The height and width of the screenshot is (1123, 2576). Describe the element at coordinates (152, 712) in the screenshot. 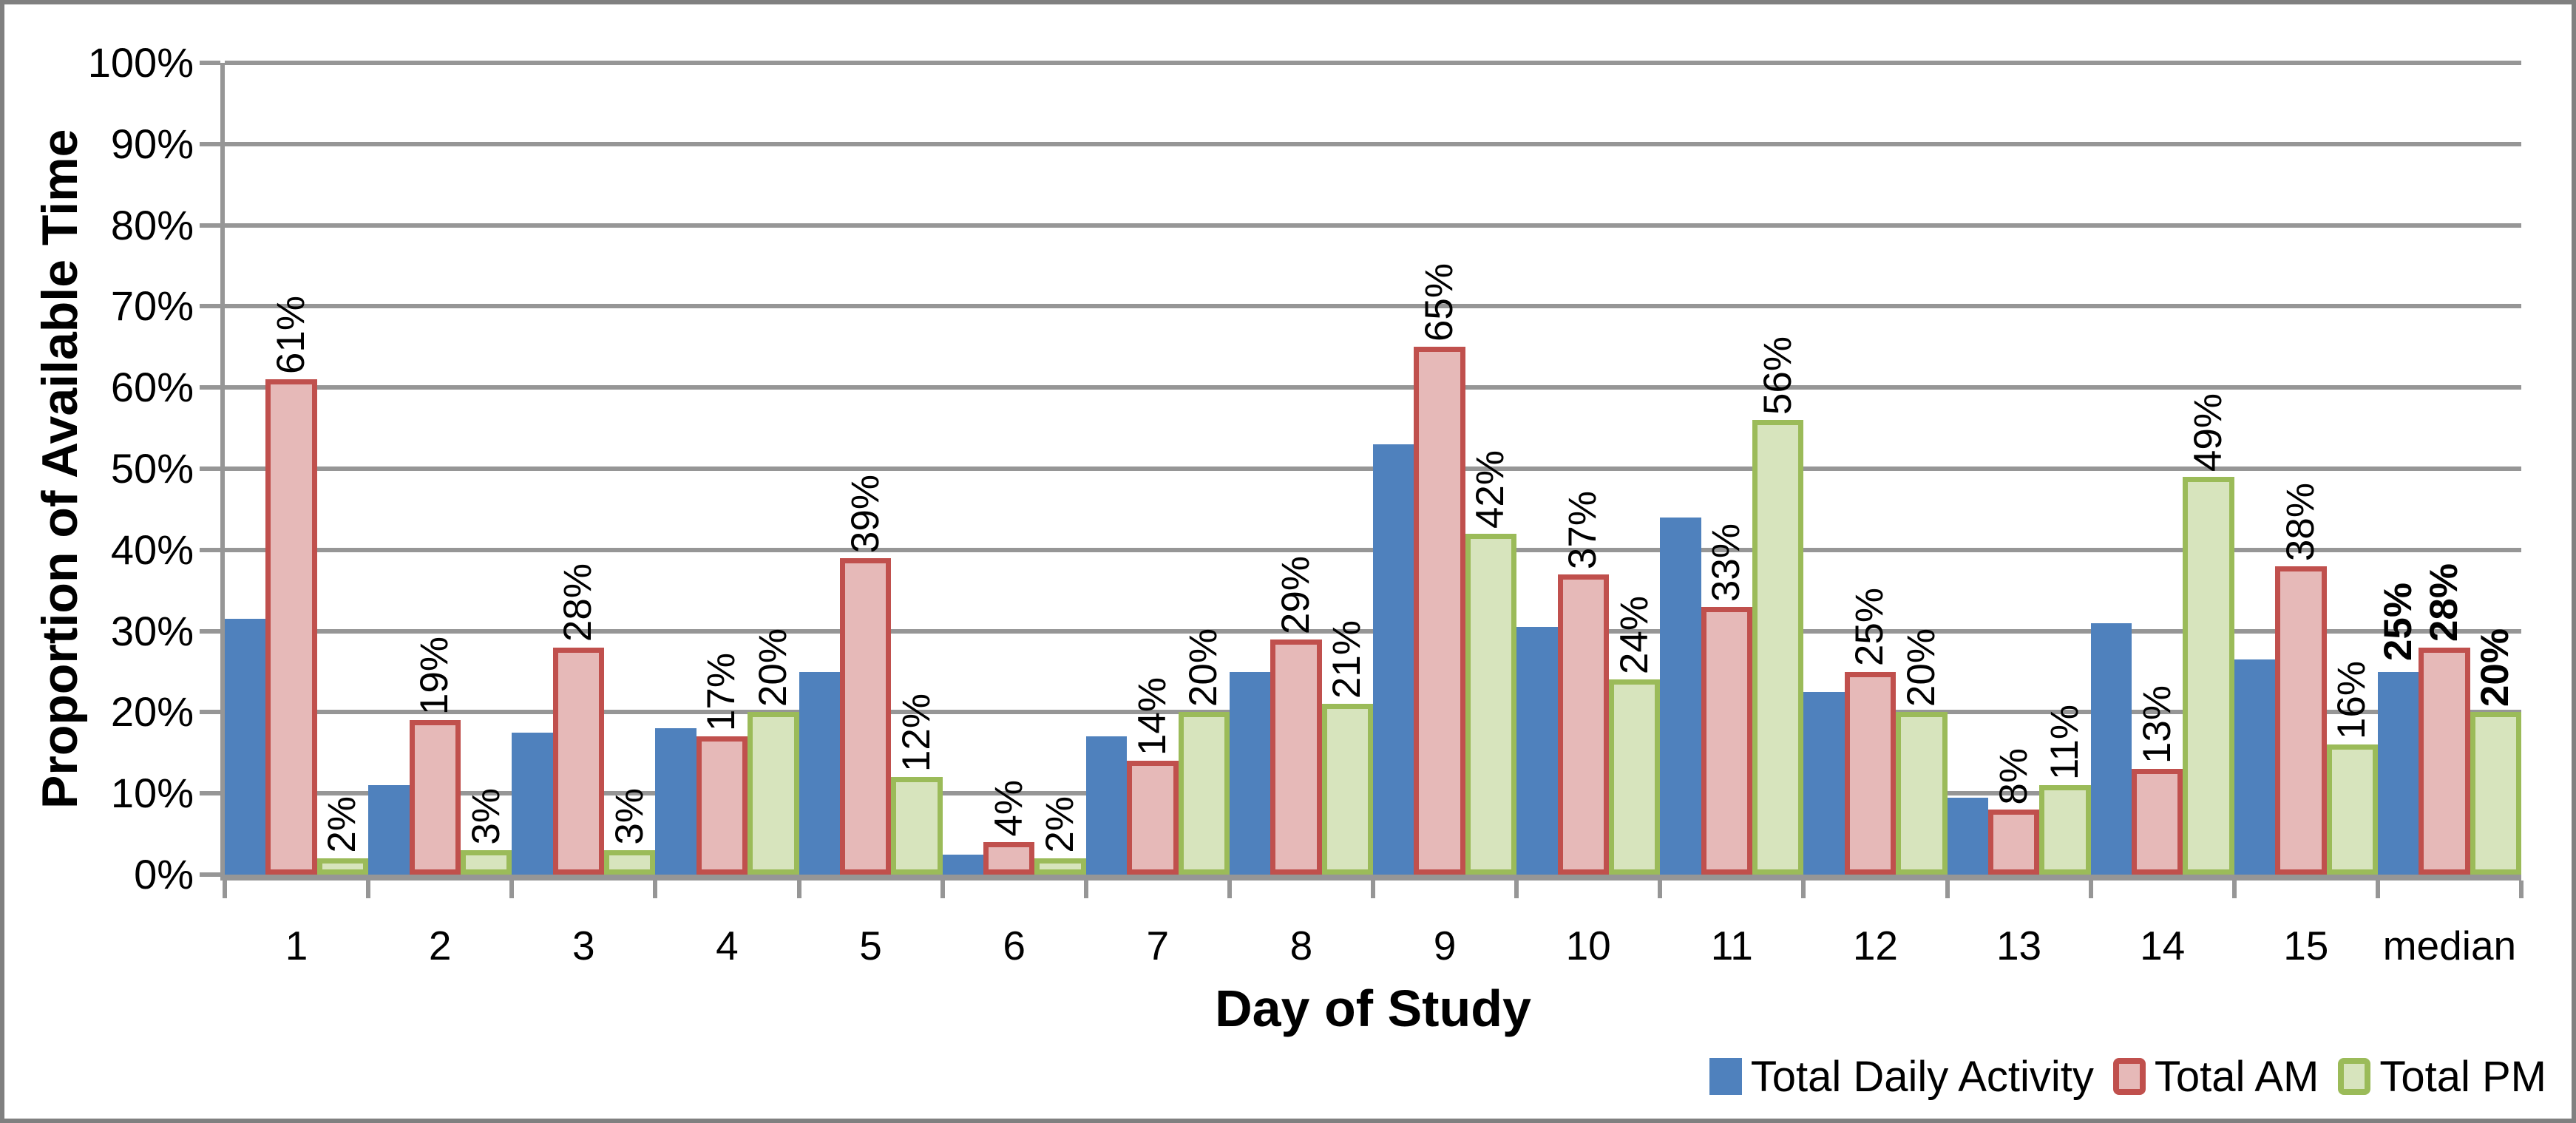

I see `y-tick-label-20%: 20%` at that location.